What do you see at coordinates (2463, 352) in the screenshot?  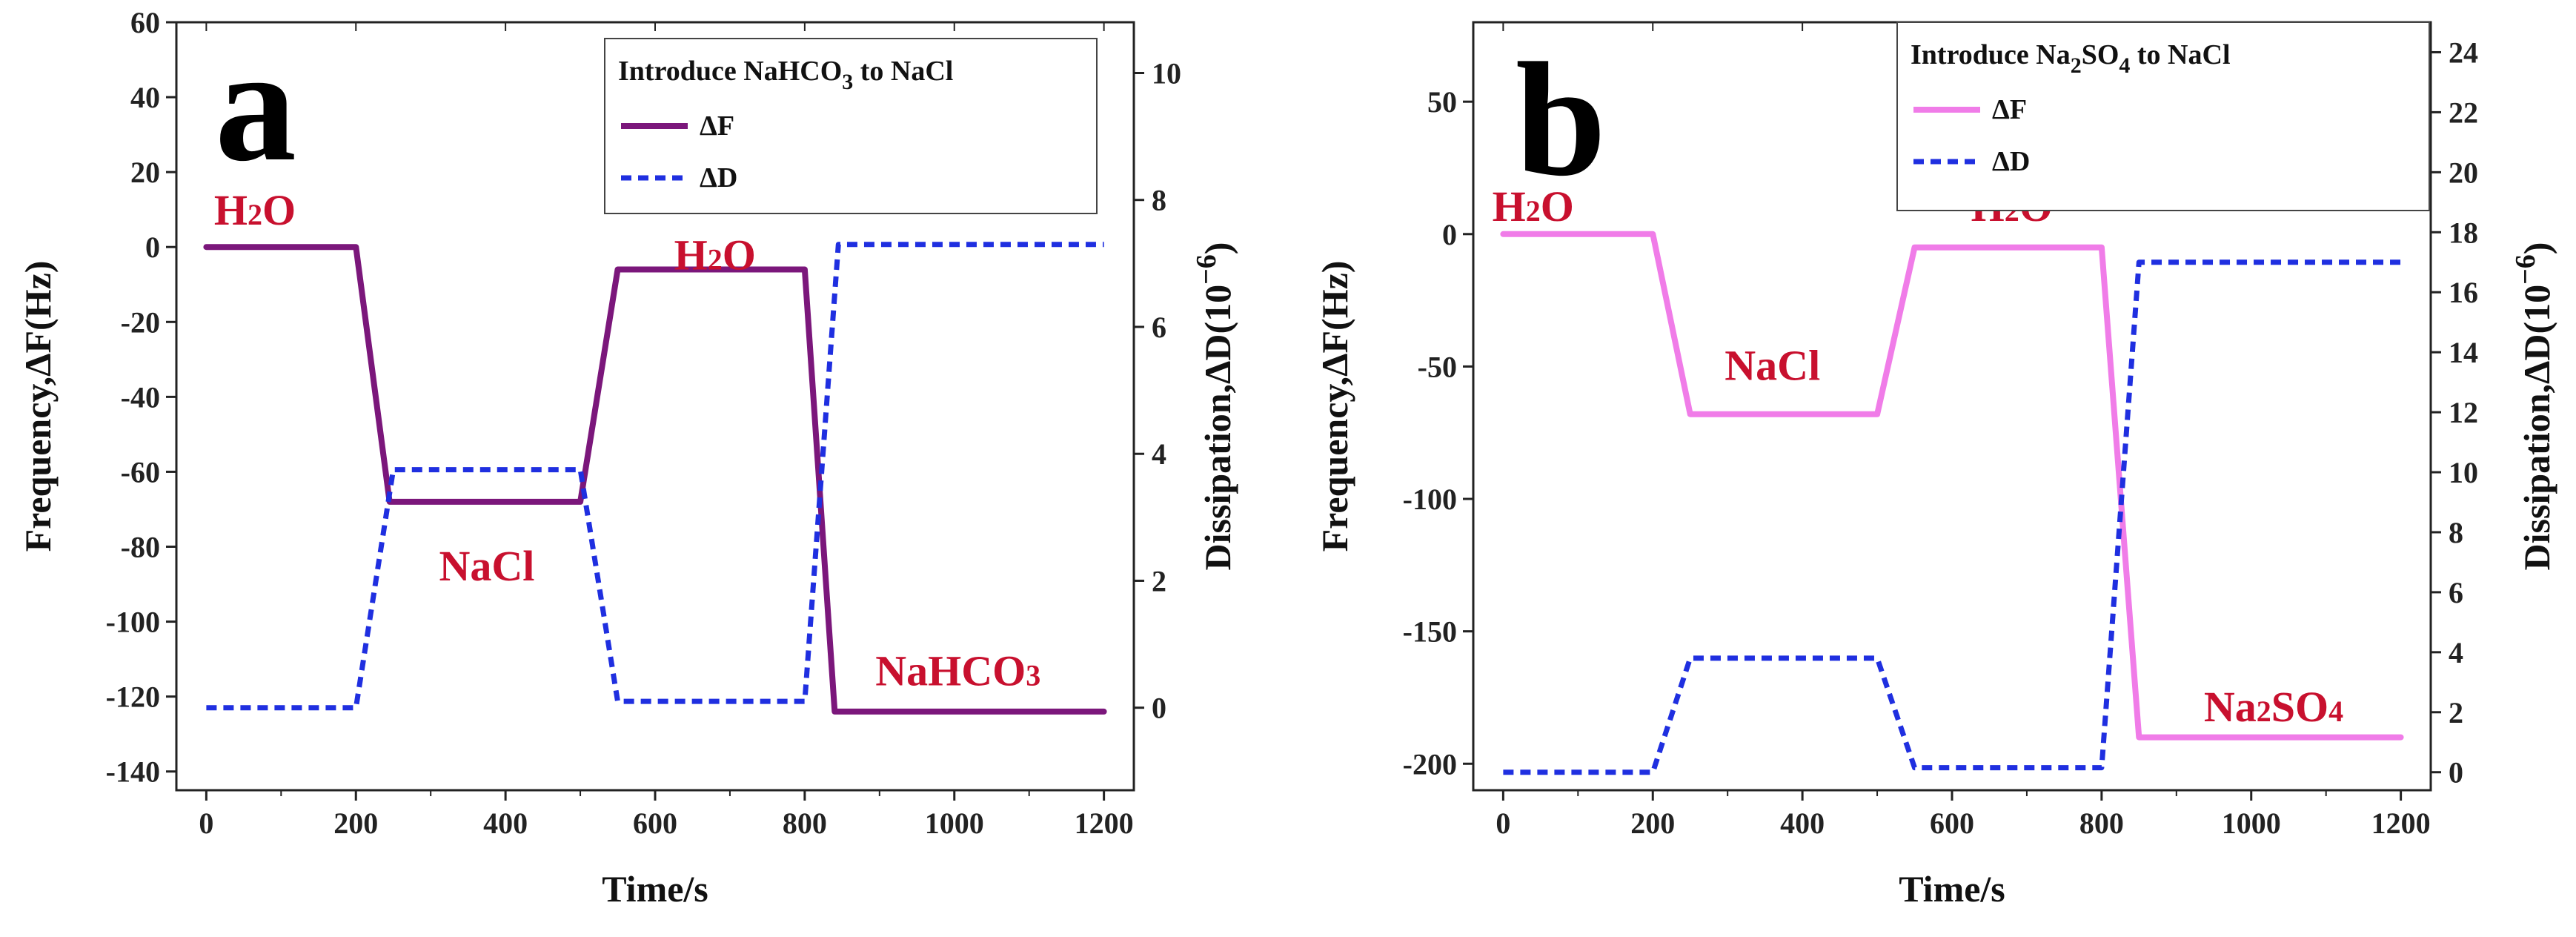 I see `y2-tick-label: 14` at bounding box center [2463, 352].